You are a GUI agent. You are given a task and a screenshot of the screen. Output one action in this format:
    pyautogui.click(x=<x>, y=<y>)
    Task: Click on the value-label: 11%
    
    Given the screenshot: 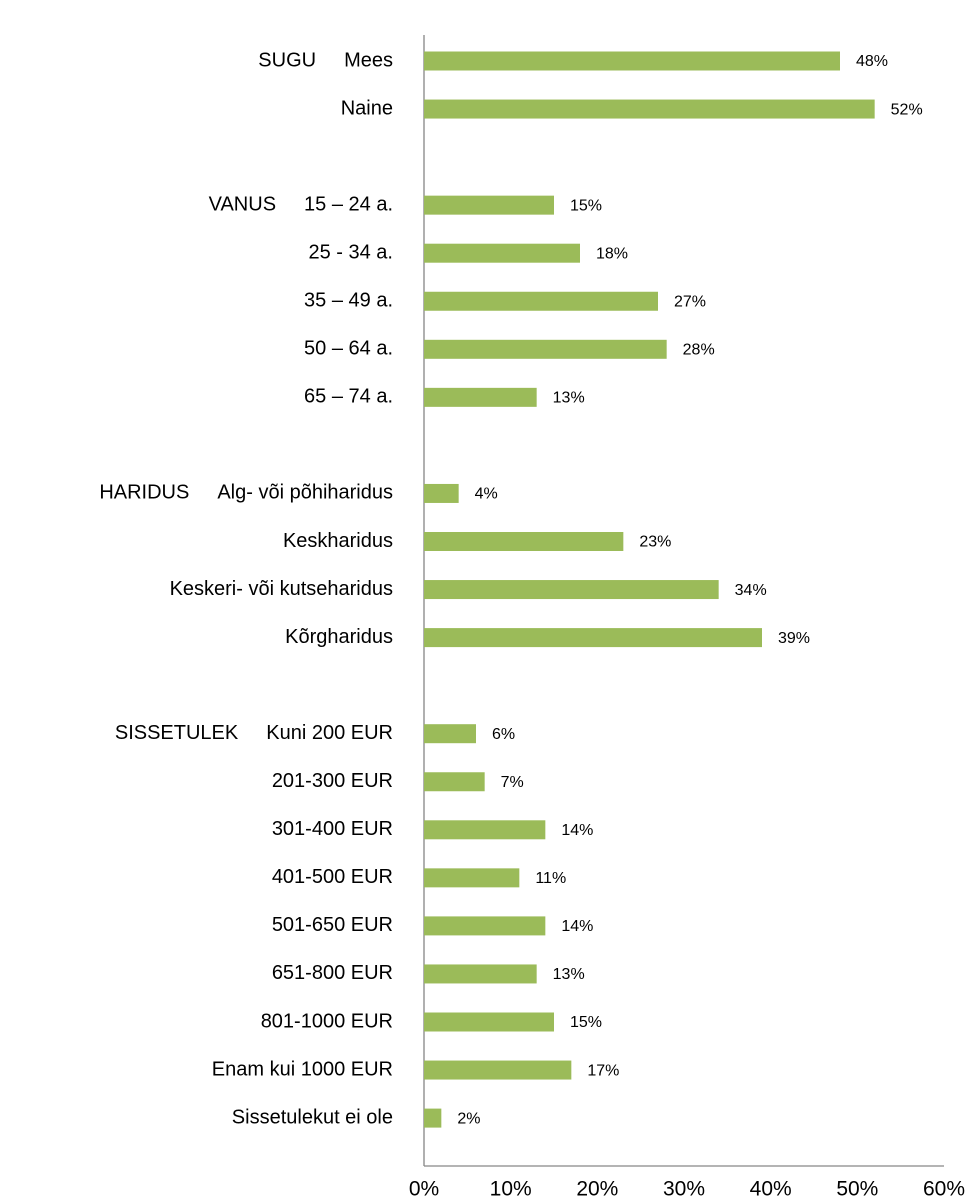 What is the action you would take?
    pyautogui.click(x=550, y=878)
    